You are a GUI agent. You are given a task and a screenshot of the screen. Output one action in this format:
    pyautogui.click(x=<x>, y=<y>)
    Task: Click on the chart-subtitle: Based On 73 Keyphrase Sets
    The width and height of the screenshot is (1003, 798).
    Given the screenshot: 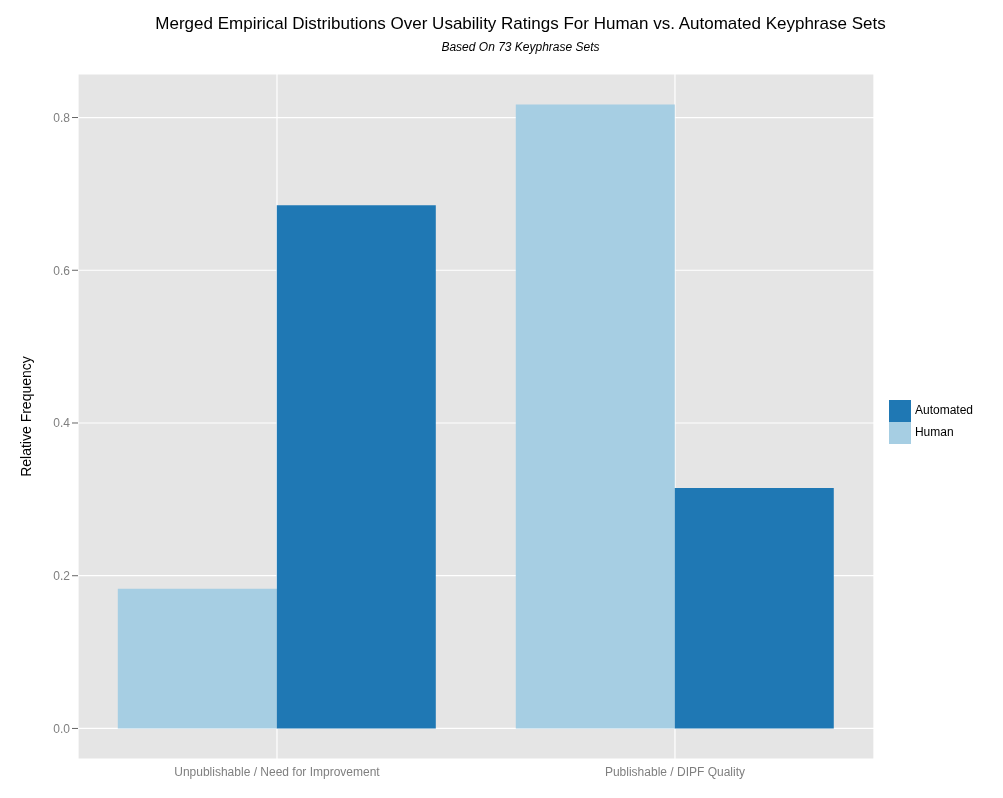 What is the action you would take?
    pyautogui.click(x=520, y=47)
    